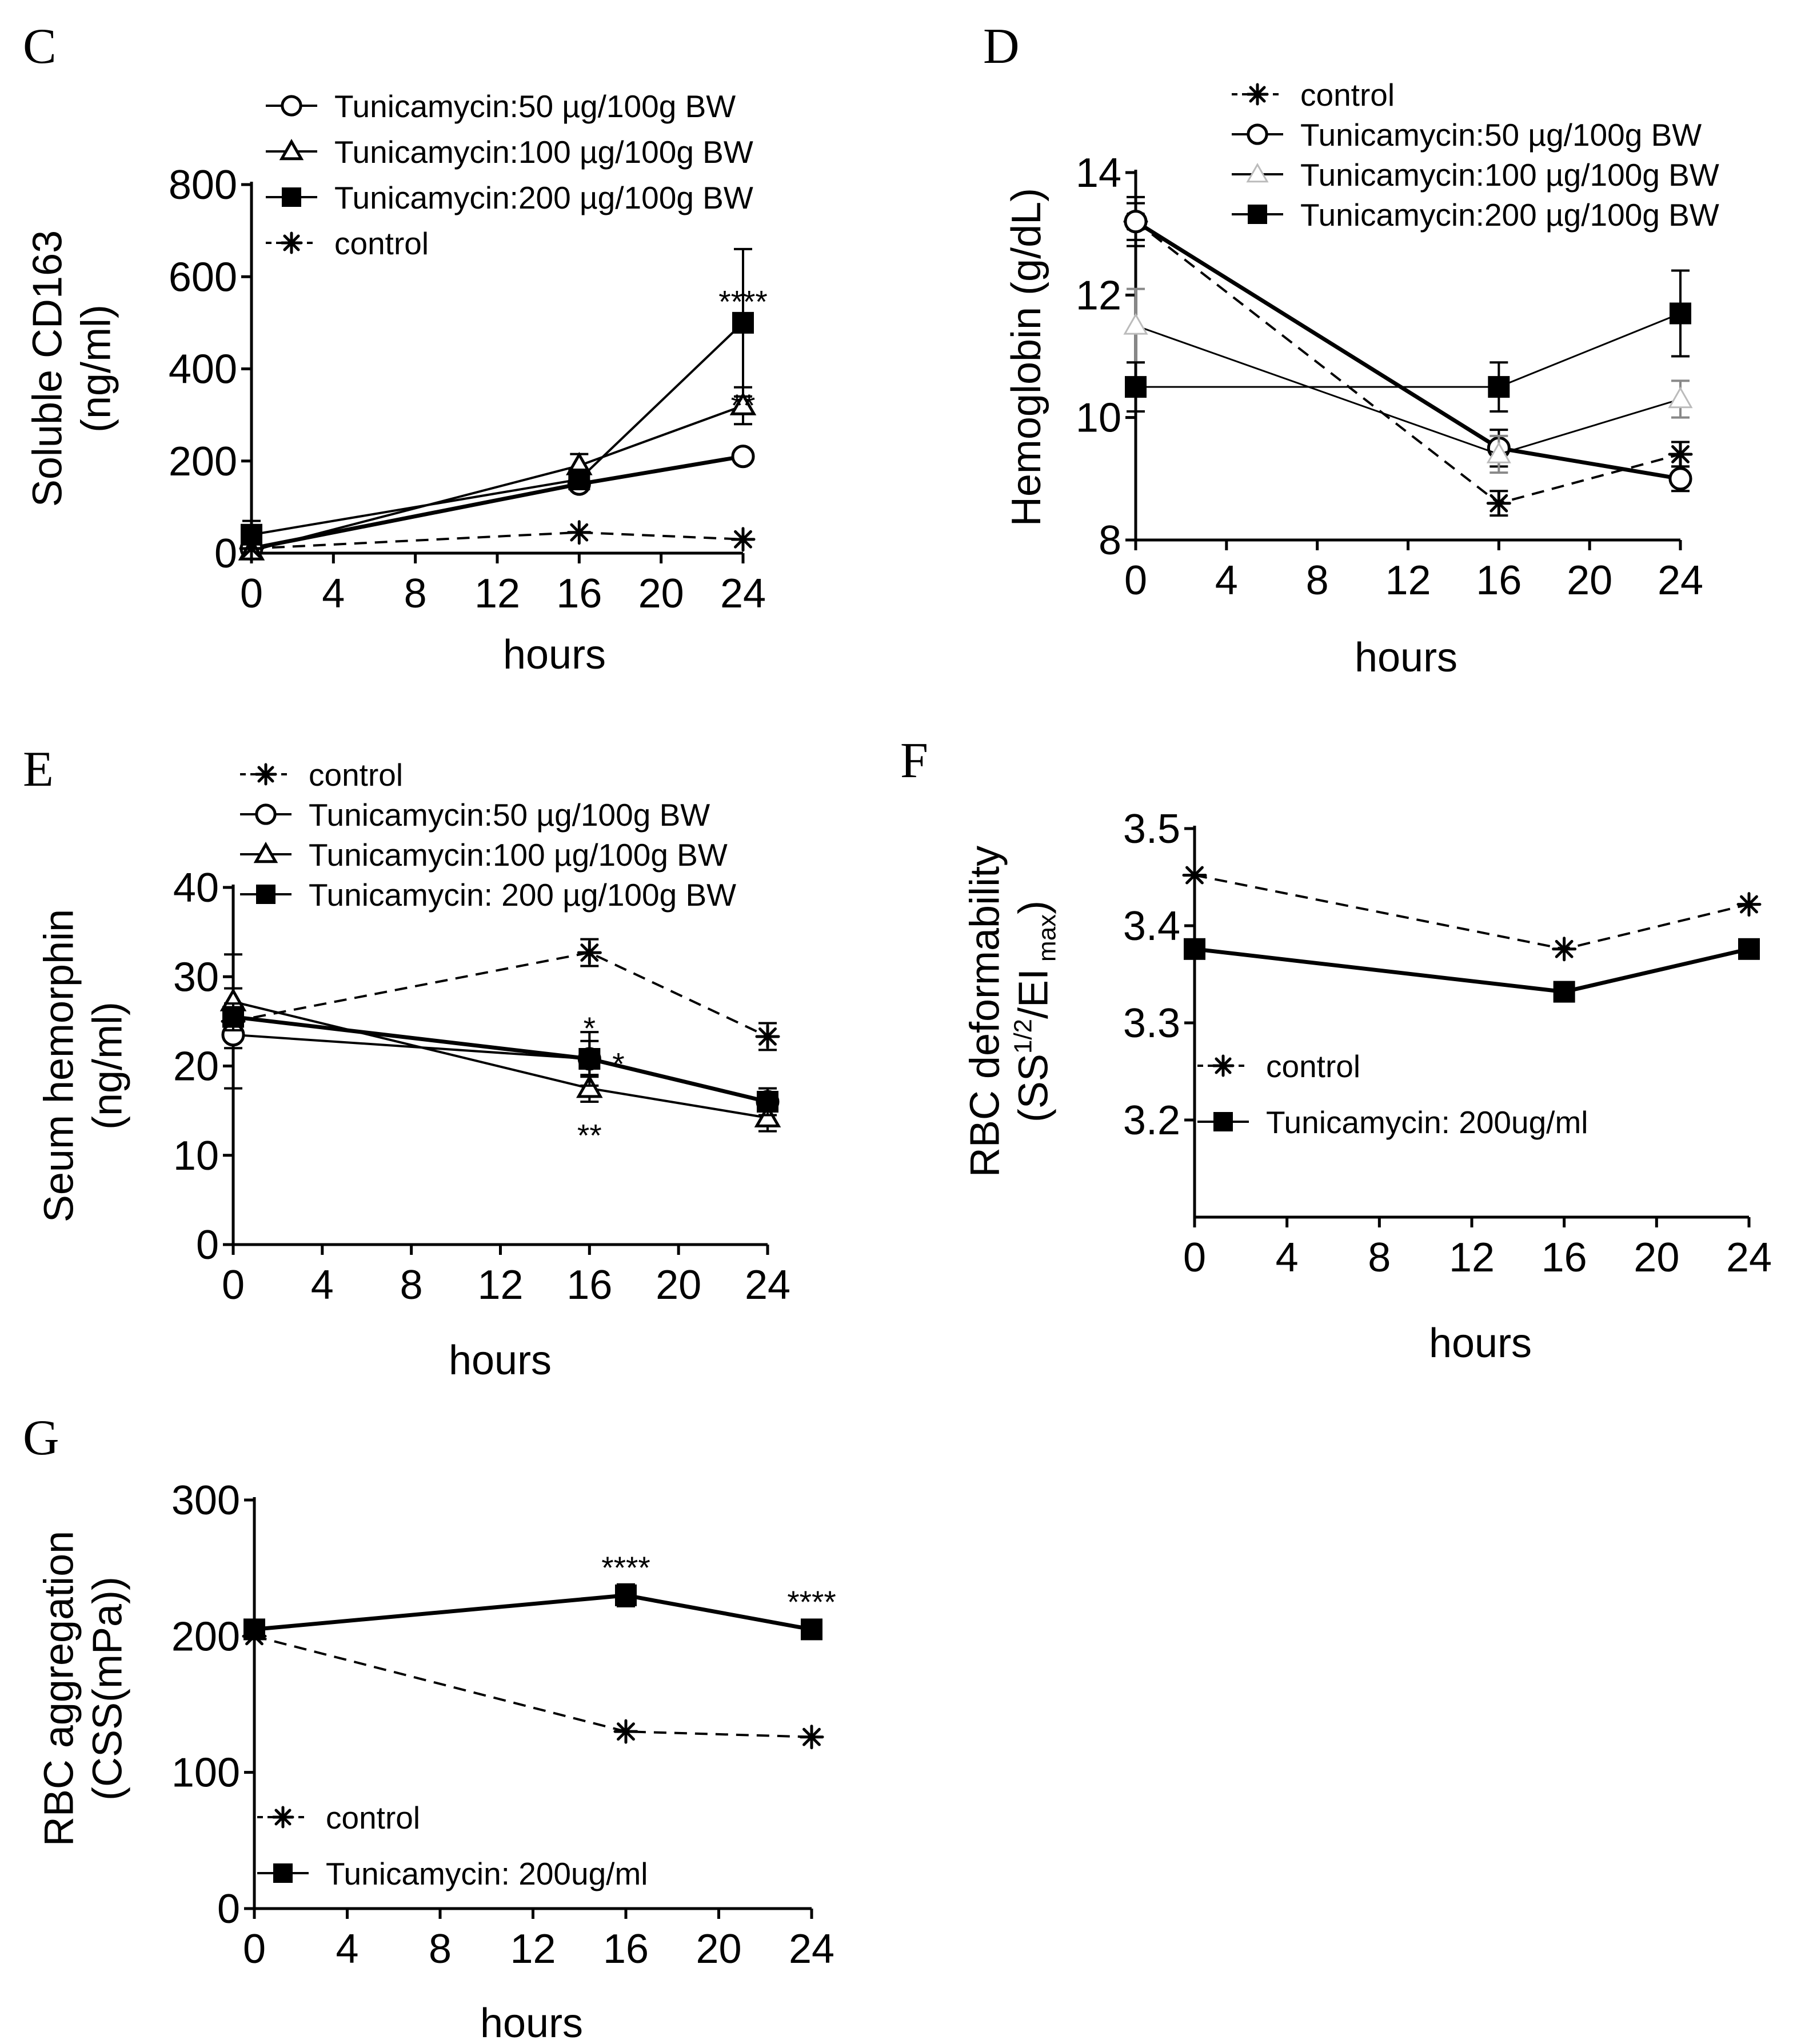  What do you see at coordinates (1509, 215) in the screenshot?
I see `legend-label: Tunicamycin:200 µg/100g BW` at bounding box center [1509, 215].